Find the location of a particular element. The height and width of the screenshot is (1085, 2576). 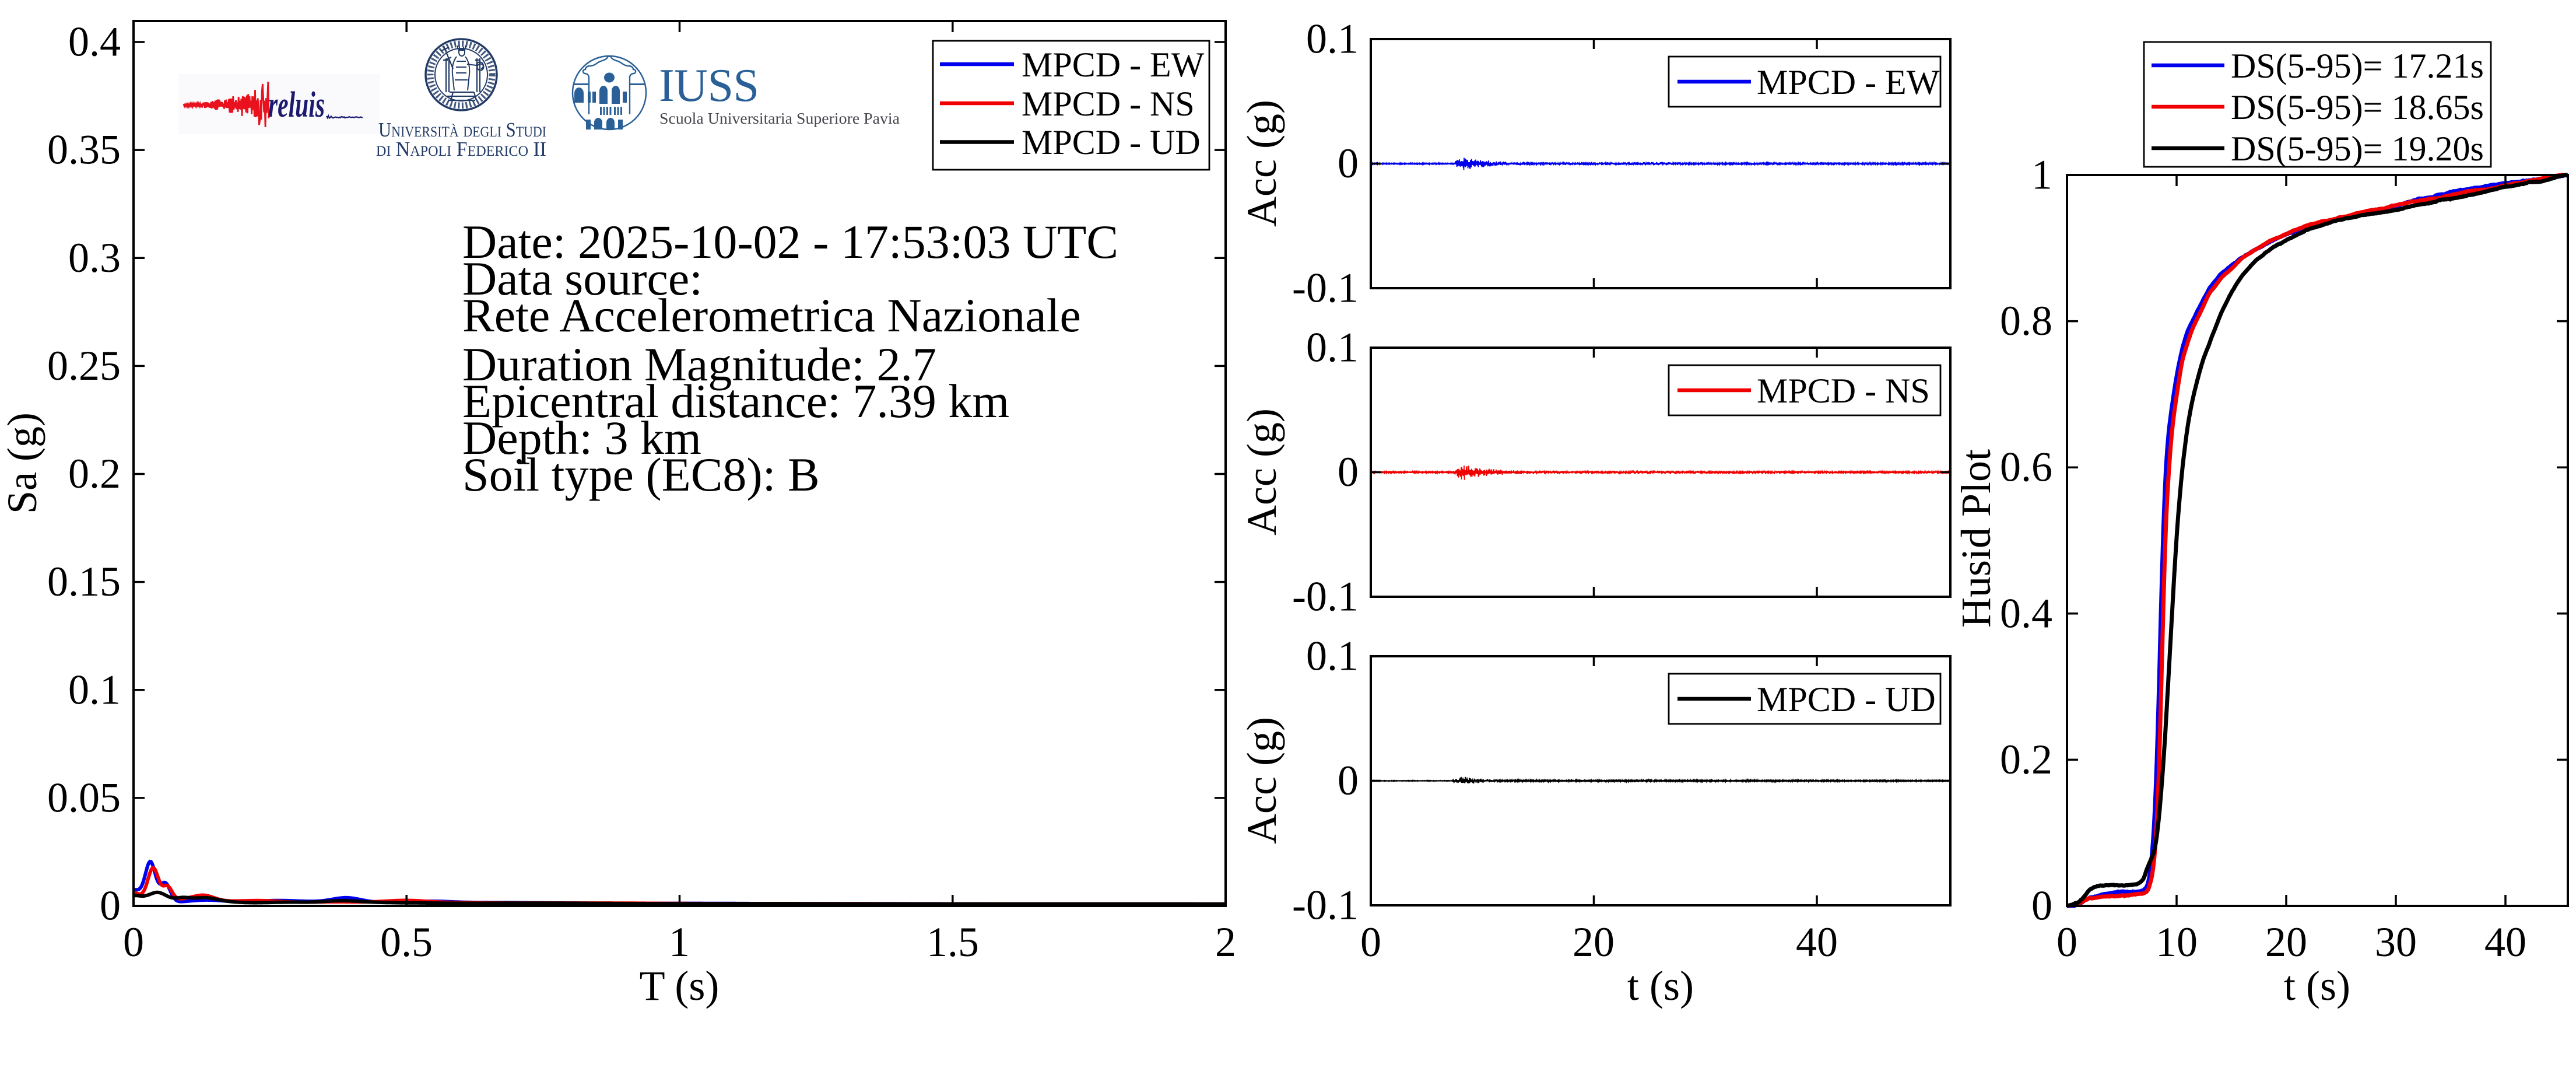

svg-text: DS(5-95)= 19.20s is located at coordinates (2357, 149).